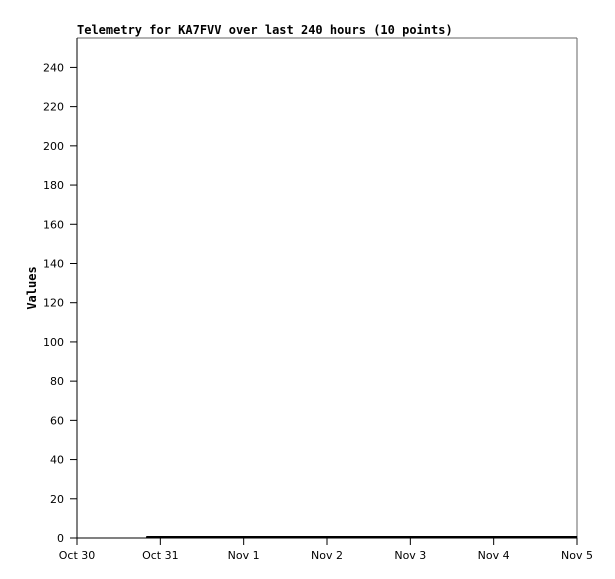 Image resolution: width=615 pixels, height=579 pixels. Describe the element at coordinates (53, 263) in the screenshot. I see `y-tick-label: 140` at that location.